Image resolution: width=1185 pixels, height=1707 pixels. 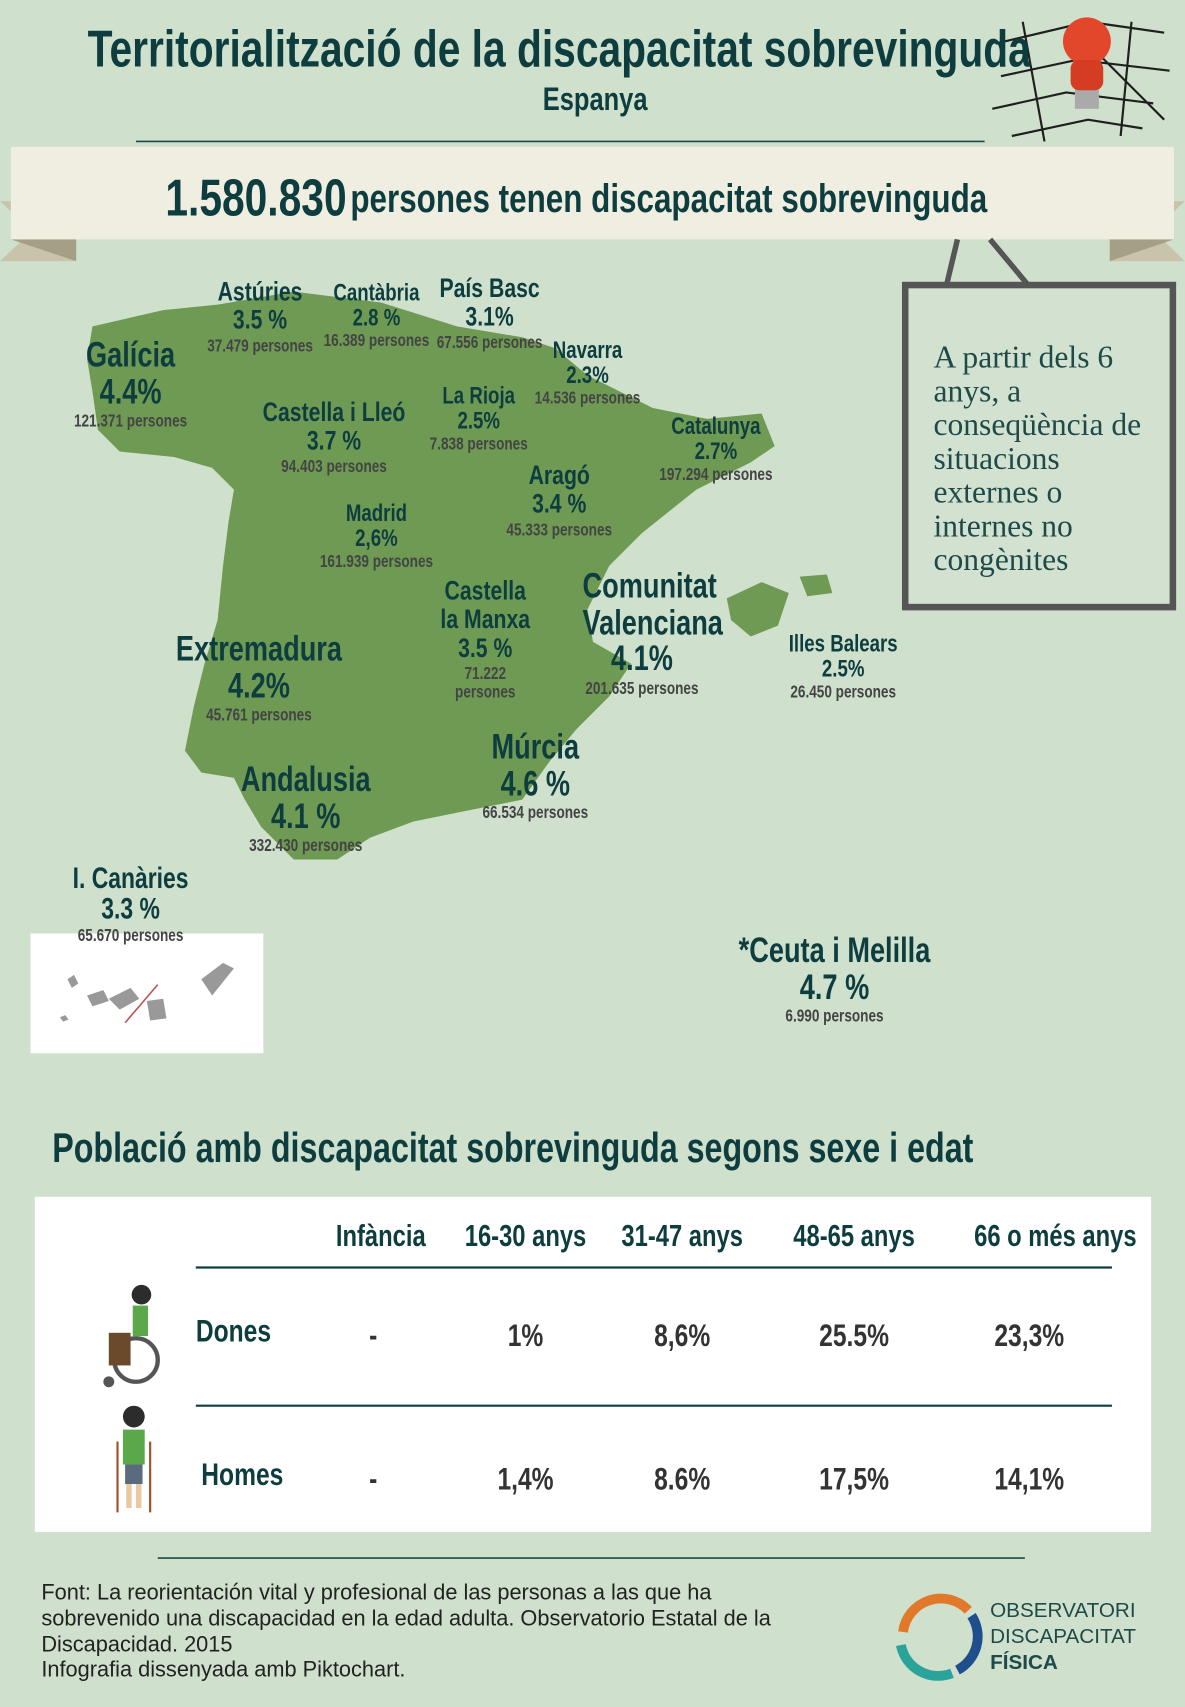 What do you see at coordinates (987, 262) in the screenshot?
I see `callout-tail` at bounding box center [987, 262].